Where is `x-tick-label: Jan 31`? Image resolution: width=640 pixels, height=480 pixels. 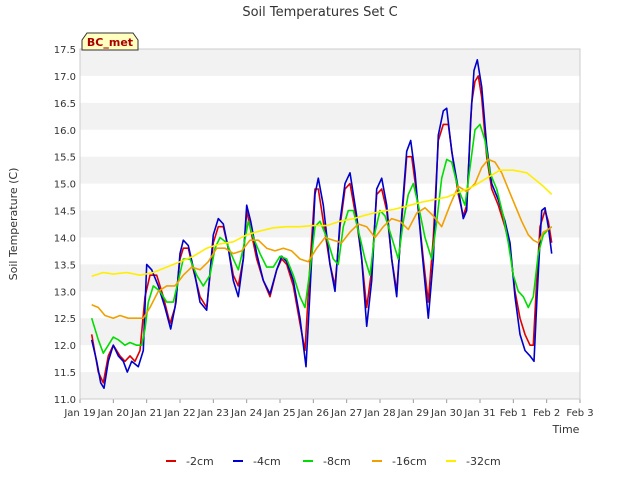 x-tick-label: Jan 31 is located at coordinates (479, 413).